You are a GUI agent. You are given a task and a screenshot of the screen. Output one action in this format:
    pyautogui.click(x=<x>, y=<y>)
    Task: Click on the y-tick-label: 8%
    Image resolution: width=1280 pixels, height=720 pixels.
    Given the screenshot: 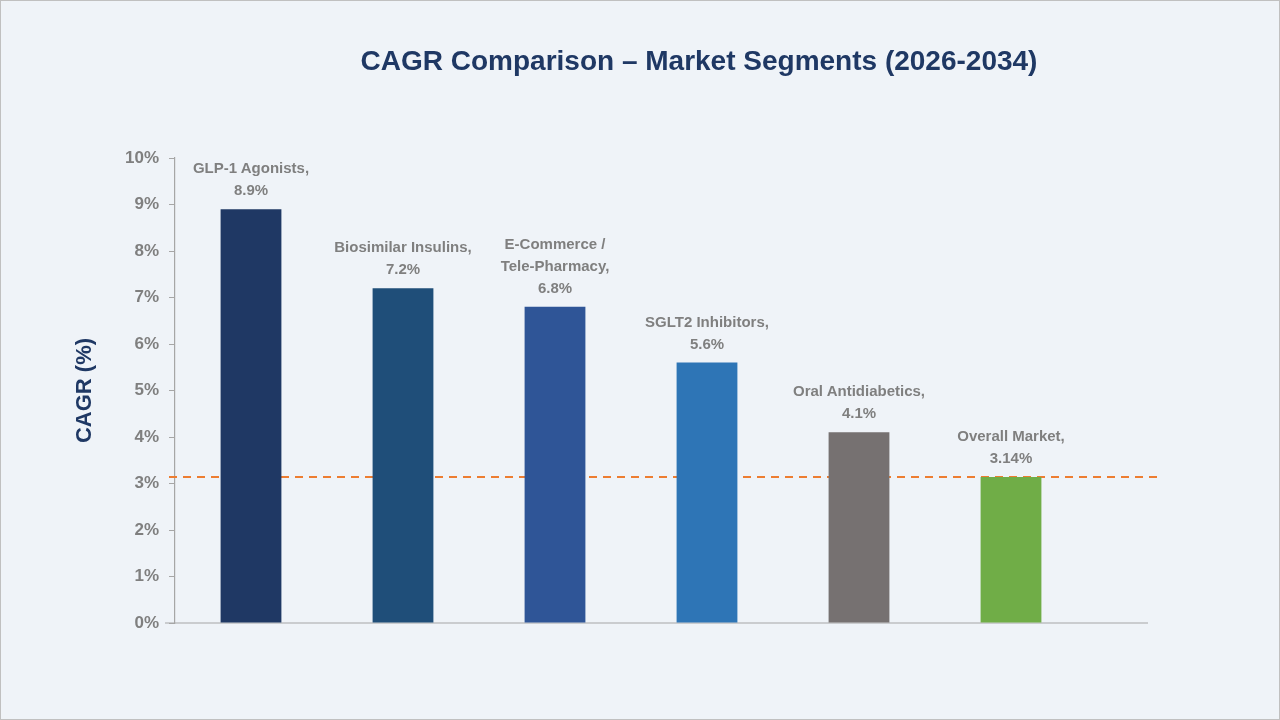 What is the action you would take?
    pyautogui.click(x=146, y=250)
    